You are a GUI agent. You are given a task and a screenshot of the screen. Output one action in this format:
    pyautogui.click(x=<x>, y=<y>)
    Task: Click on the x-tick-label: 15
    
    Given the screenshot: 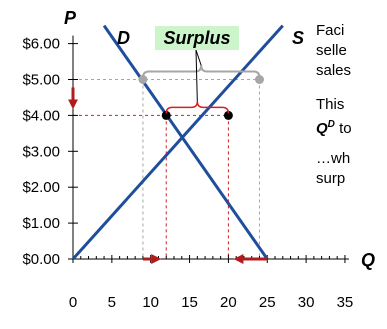 What is the action you would take?
    pyautogui.click(x=189, y=302)
    